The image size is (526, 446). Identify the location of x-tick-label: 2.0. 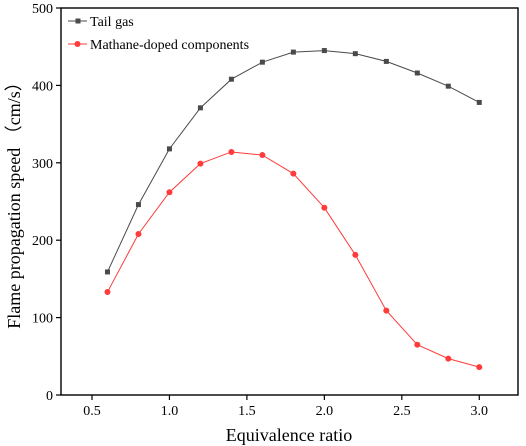
(325, 411).